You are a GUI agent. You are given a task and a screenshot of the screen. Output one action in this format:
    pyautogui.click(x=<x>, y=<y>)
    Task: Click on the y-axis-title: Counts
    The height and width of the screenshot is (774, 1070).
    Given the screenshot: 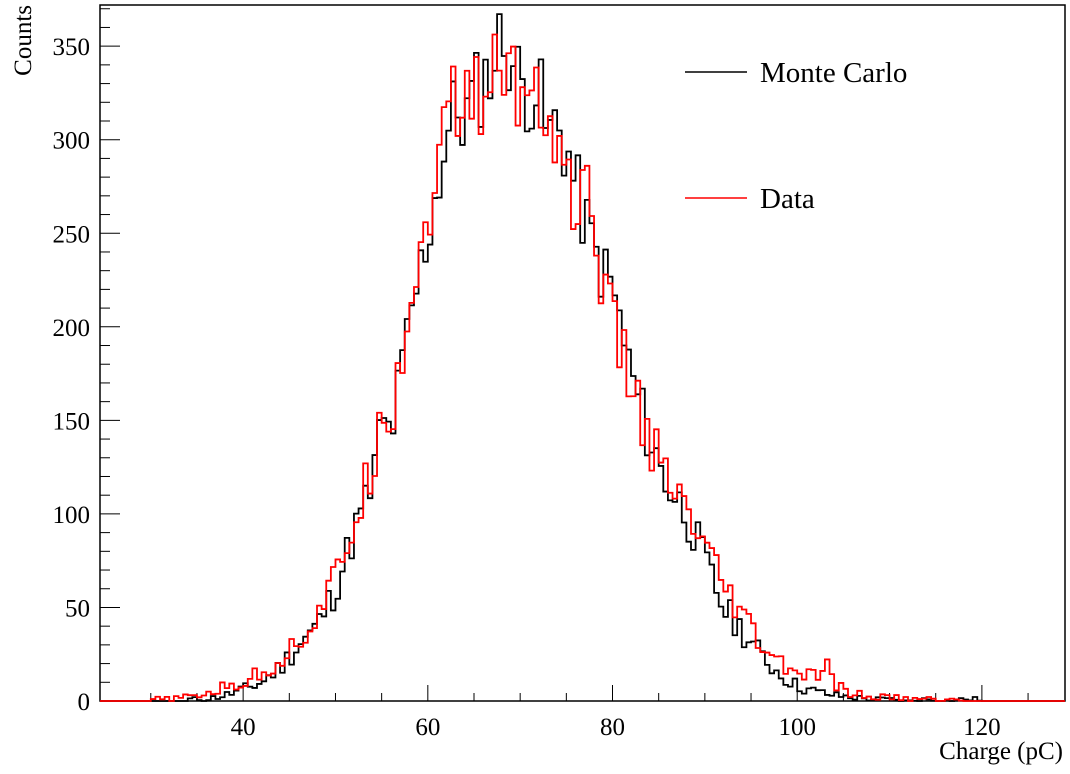 What is the action you would take?
    pyautogui.click(x=23, y=40)
    